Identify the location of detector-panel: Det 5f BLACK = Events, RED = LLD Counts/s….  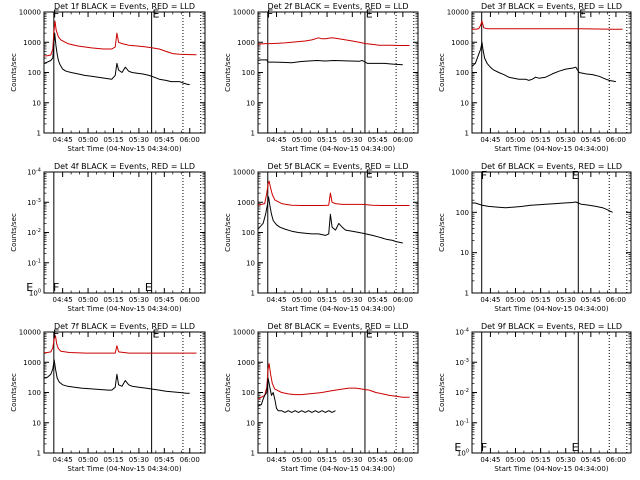
(321, 237).